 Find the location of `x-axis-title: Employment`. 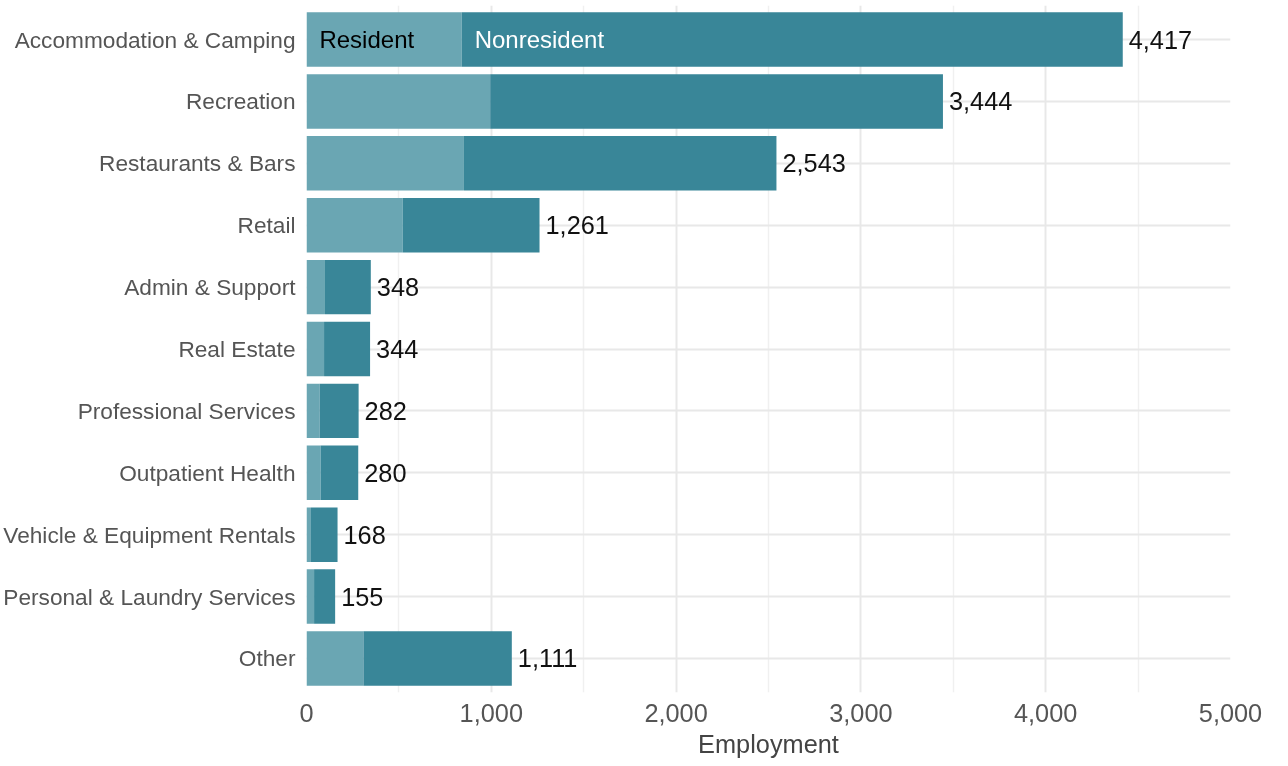

x-axis-title: Employment is located at coordinates (768, 743).